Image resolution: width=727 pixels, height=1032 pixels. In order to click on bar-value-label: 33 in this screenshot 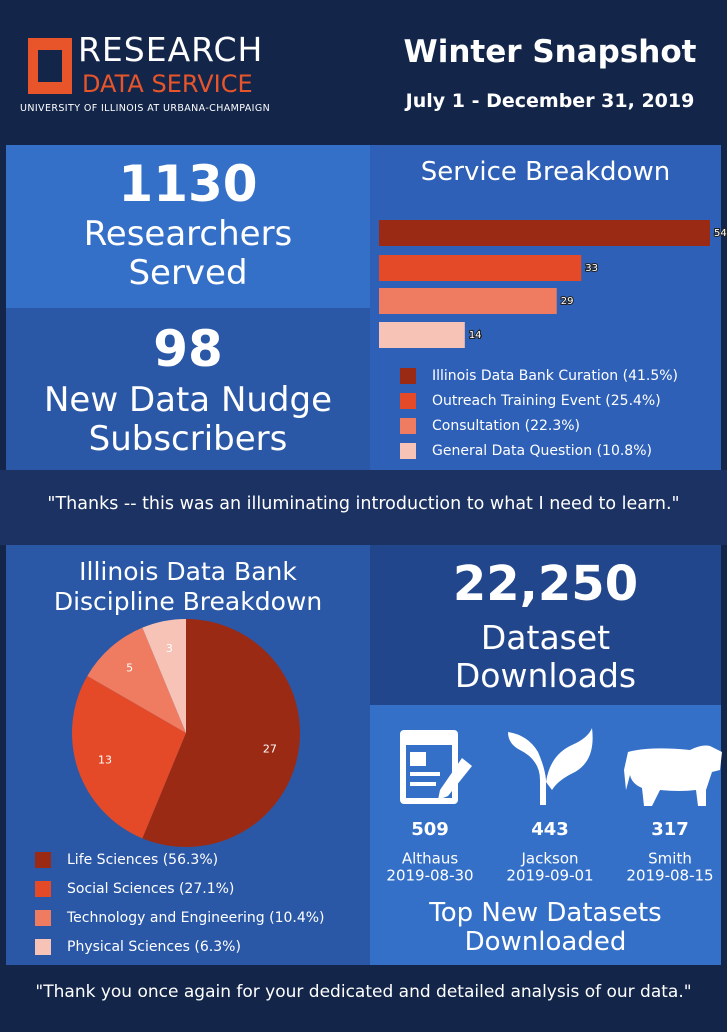, I will do `click(591, 268)`.